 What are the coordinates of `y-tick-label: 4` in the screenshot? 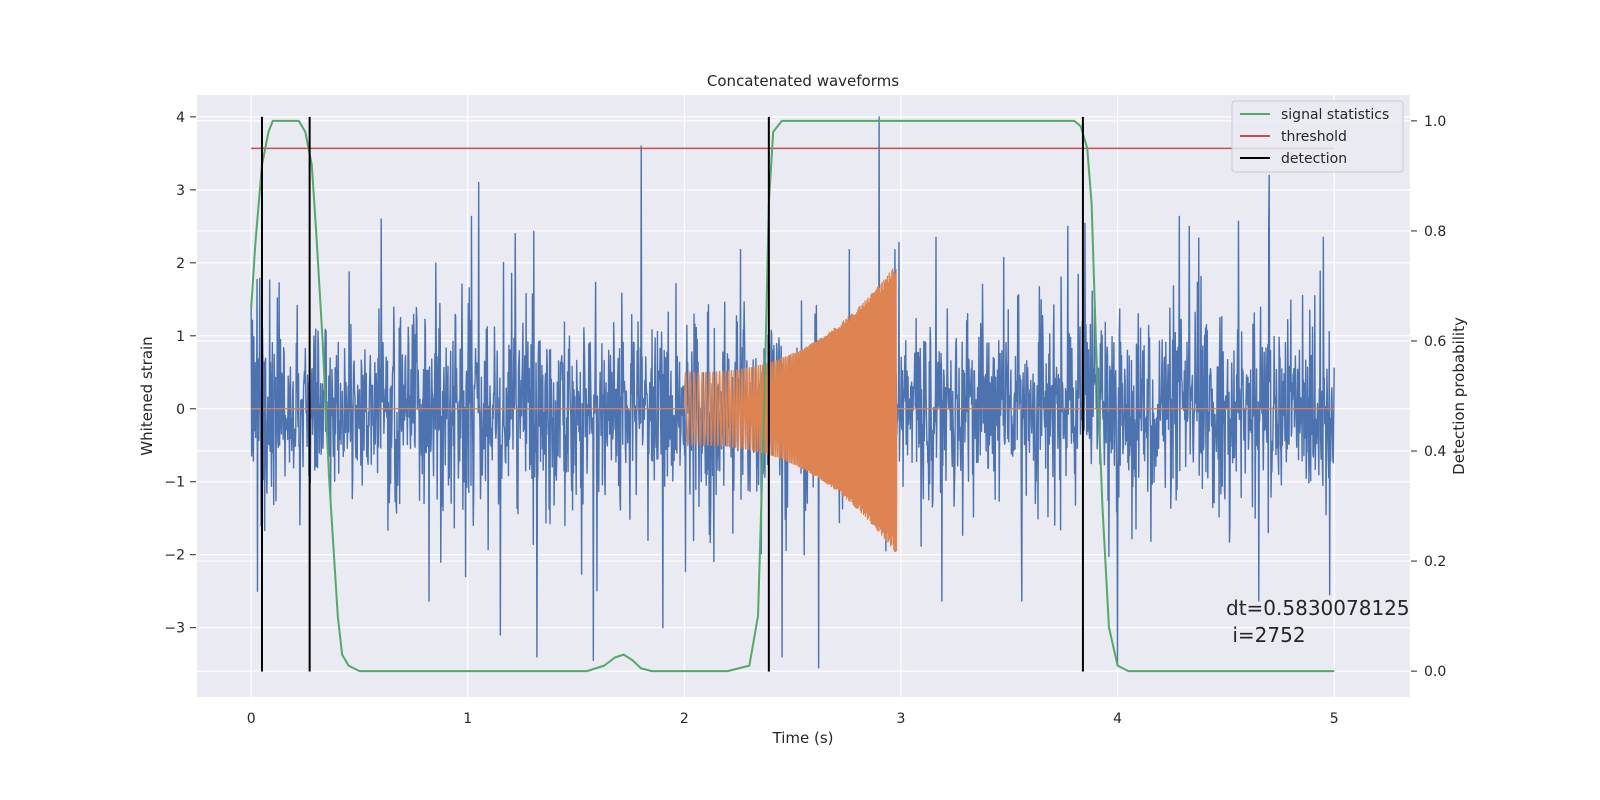 It's located at (180, 118).